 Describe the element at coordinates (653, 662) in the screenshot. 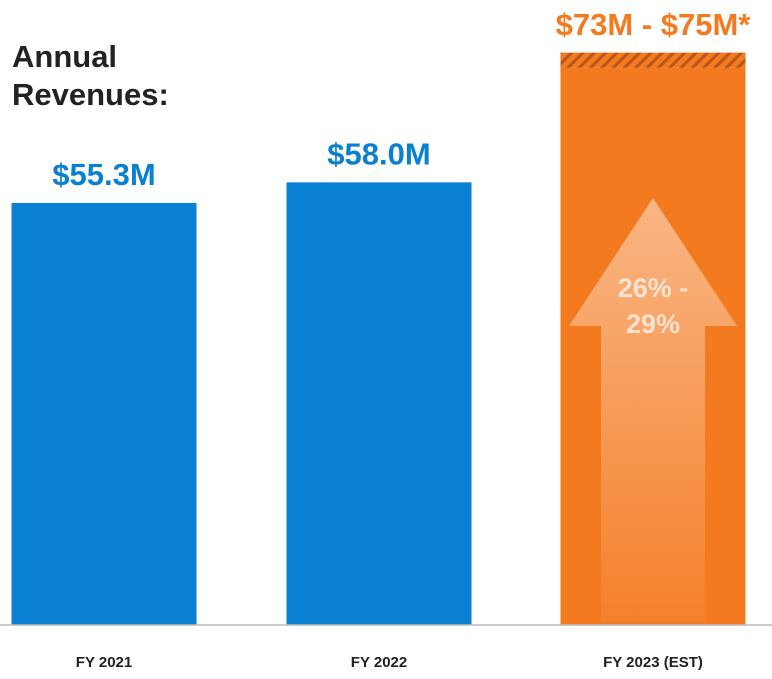

I see `x-tick-label: FY 2023 (EST)` at that location.